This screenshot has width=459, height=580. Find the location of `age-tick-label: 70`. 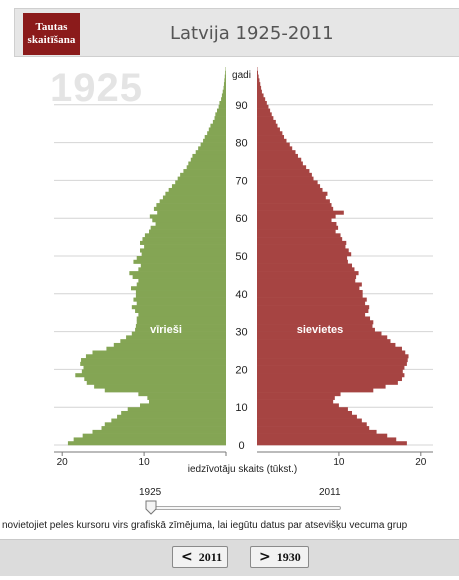

age-tick-label: 70 is located at coordinates (241, 181).